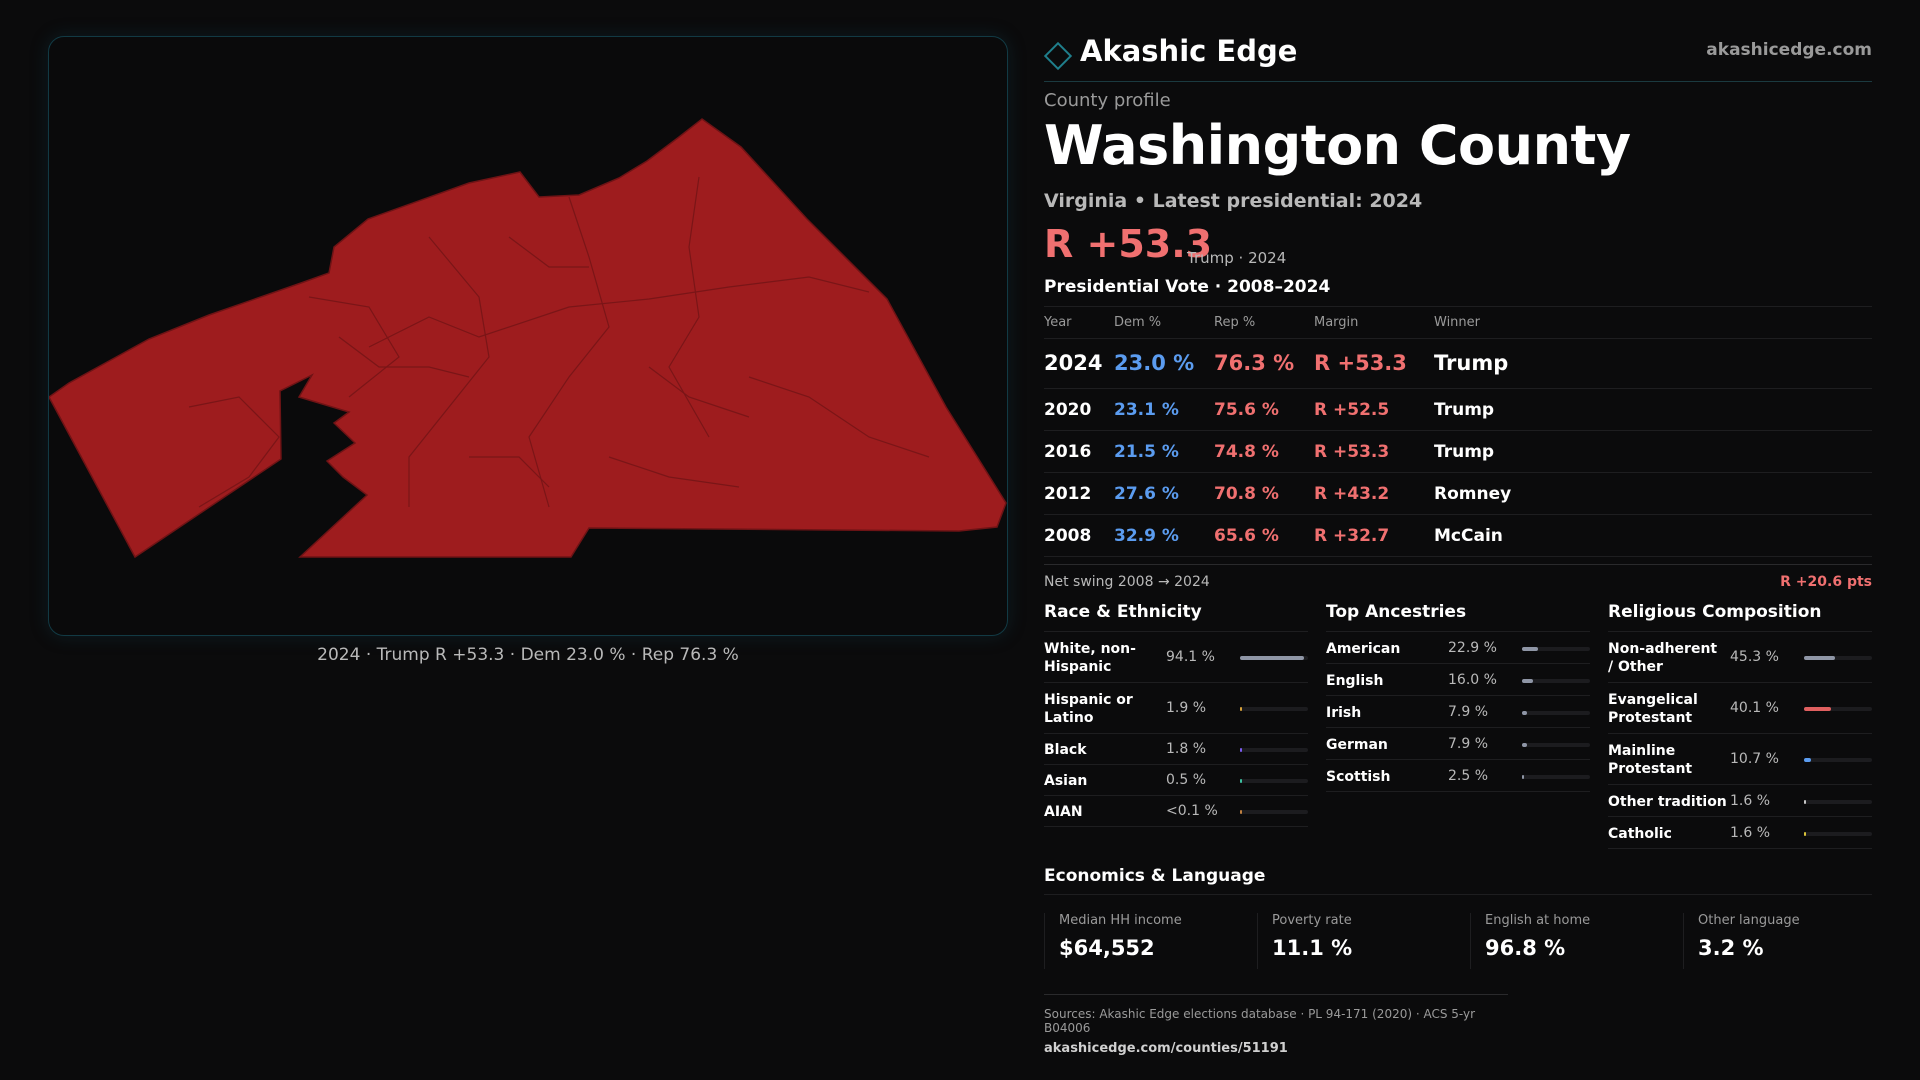  I want to click on vote-table-header: Year Dem % Rep % Margin Winner, so click(1458, 323).